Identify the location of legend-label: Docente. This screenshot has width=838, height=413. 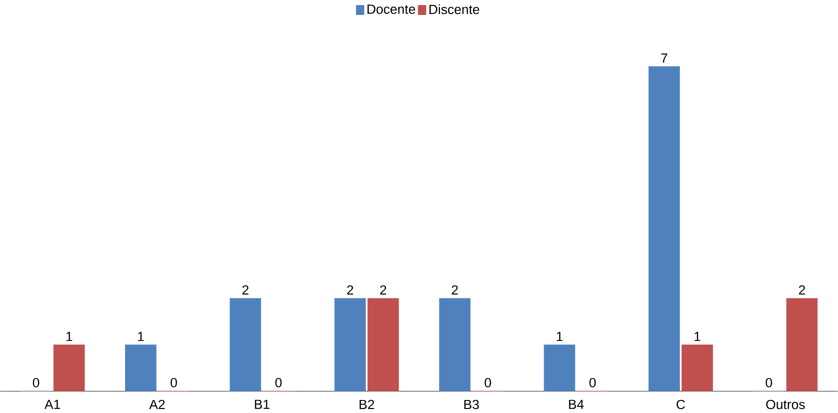
(392, 9).